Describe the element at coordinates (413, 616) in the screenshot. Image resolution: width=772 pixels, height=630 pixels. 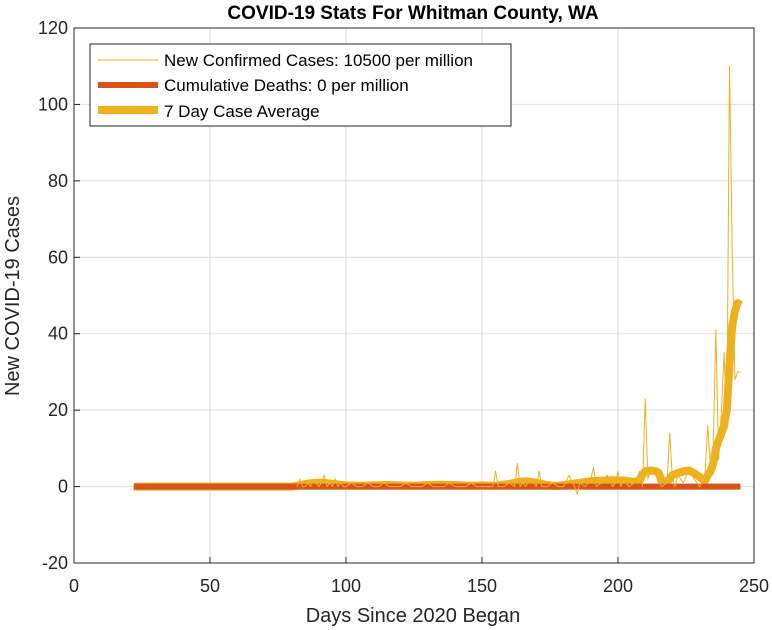
I see `x-axis-label: Days Since 2020 Began` at that location.